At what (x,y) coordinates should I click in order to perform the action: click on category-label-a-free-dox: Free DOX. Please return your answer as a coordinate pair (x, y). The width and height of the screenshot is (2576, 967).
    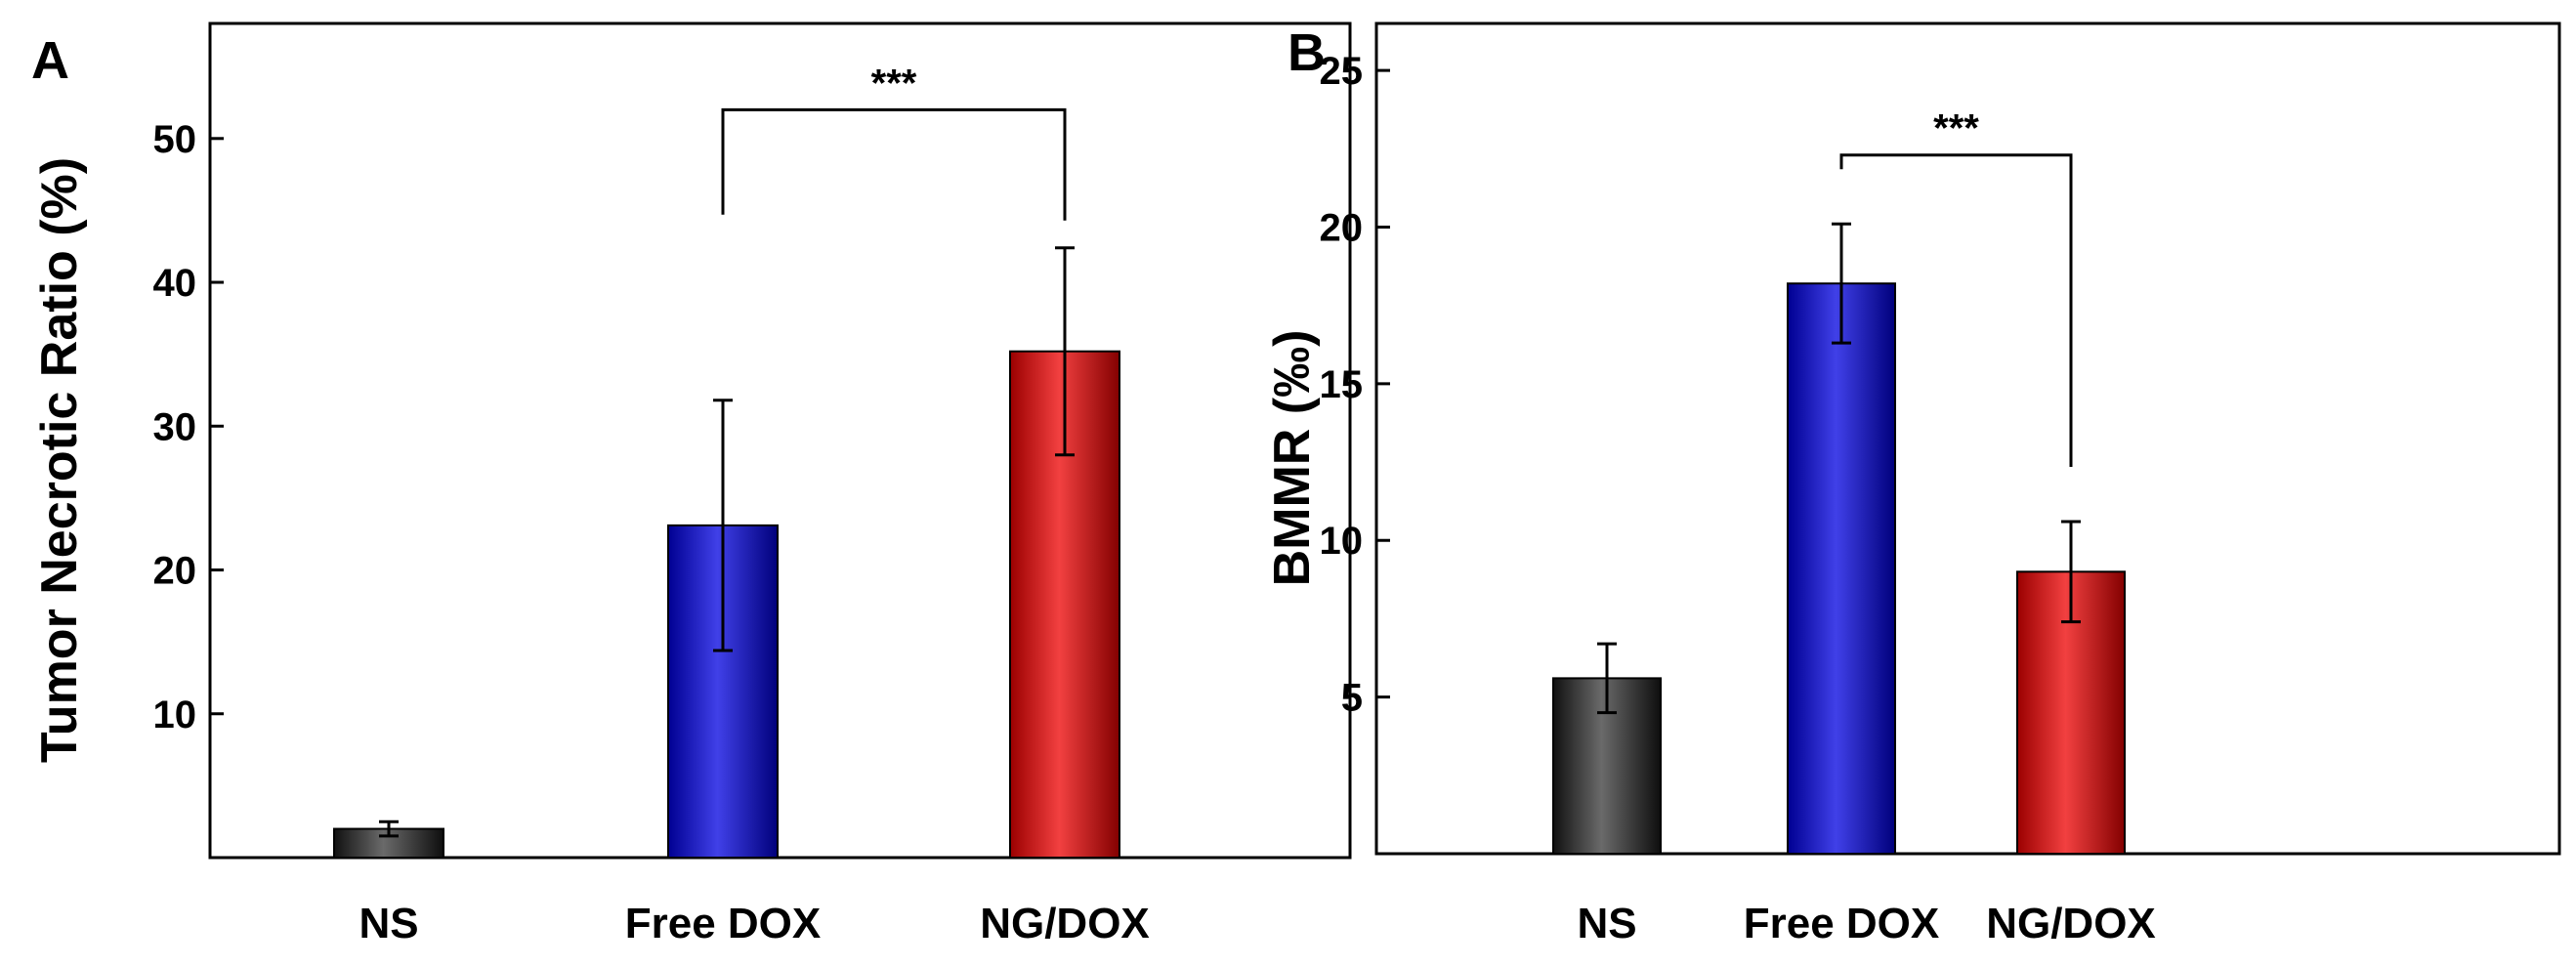
    Looking at the image, I should click on (723, 923).